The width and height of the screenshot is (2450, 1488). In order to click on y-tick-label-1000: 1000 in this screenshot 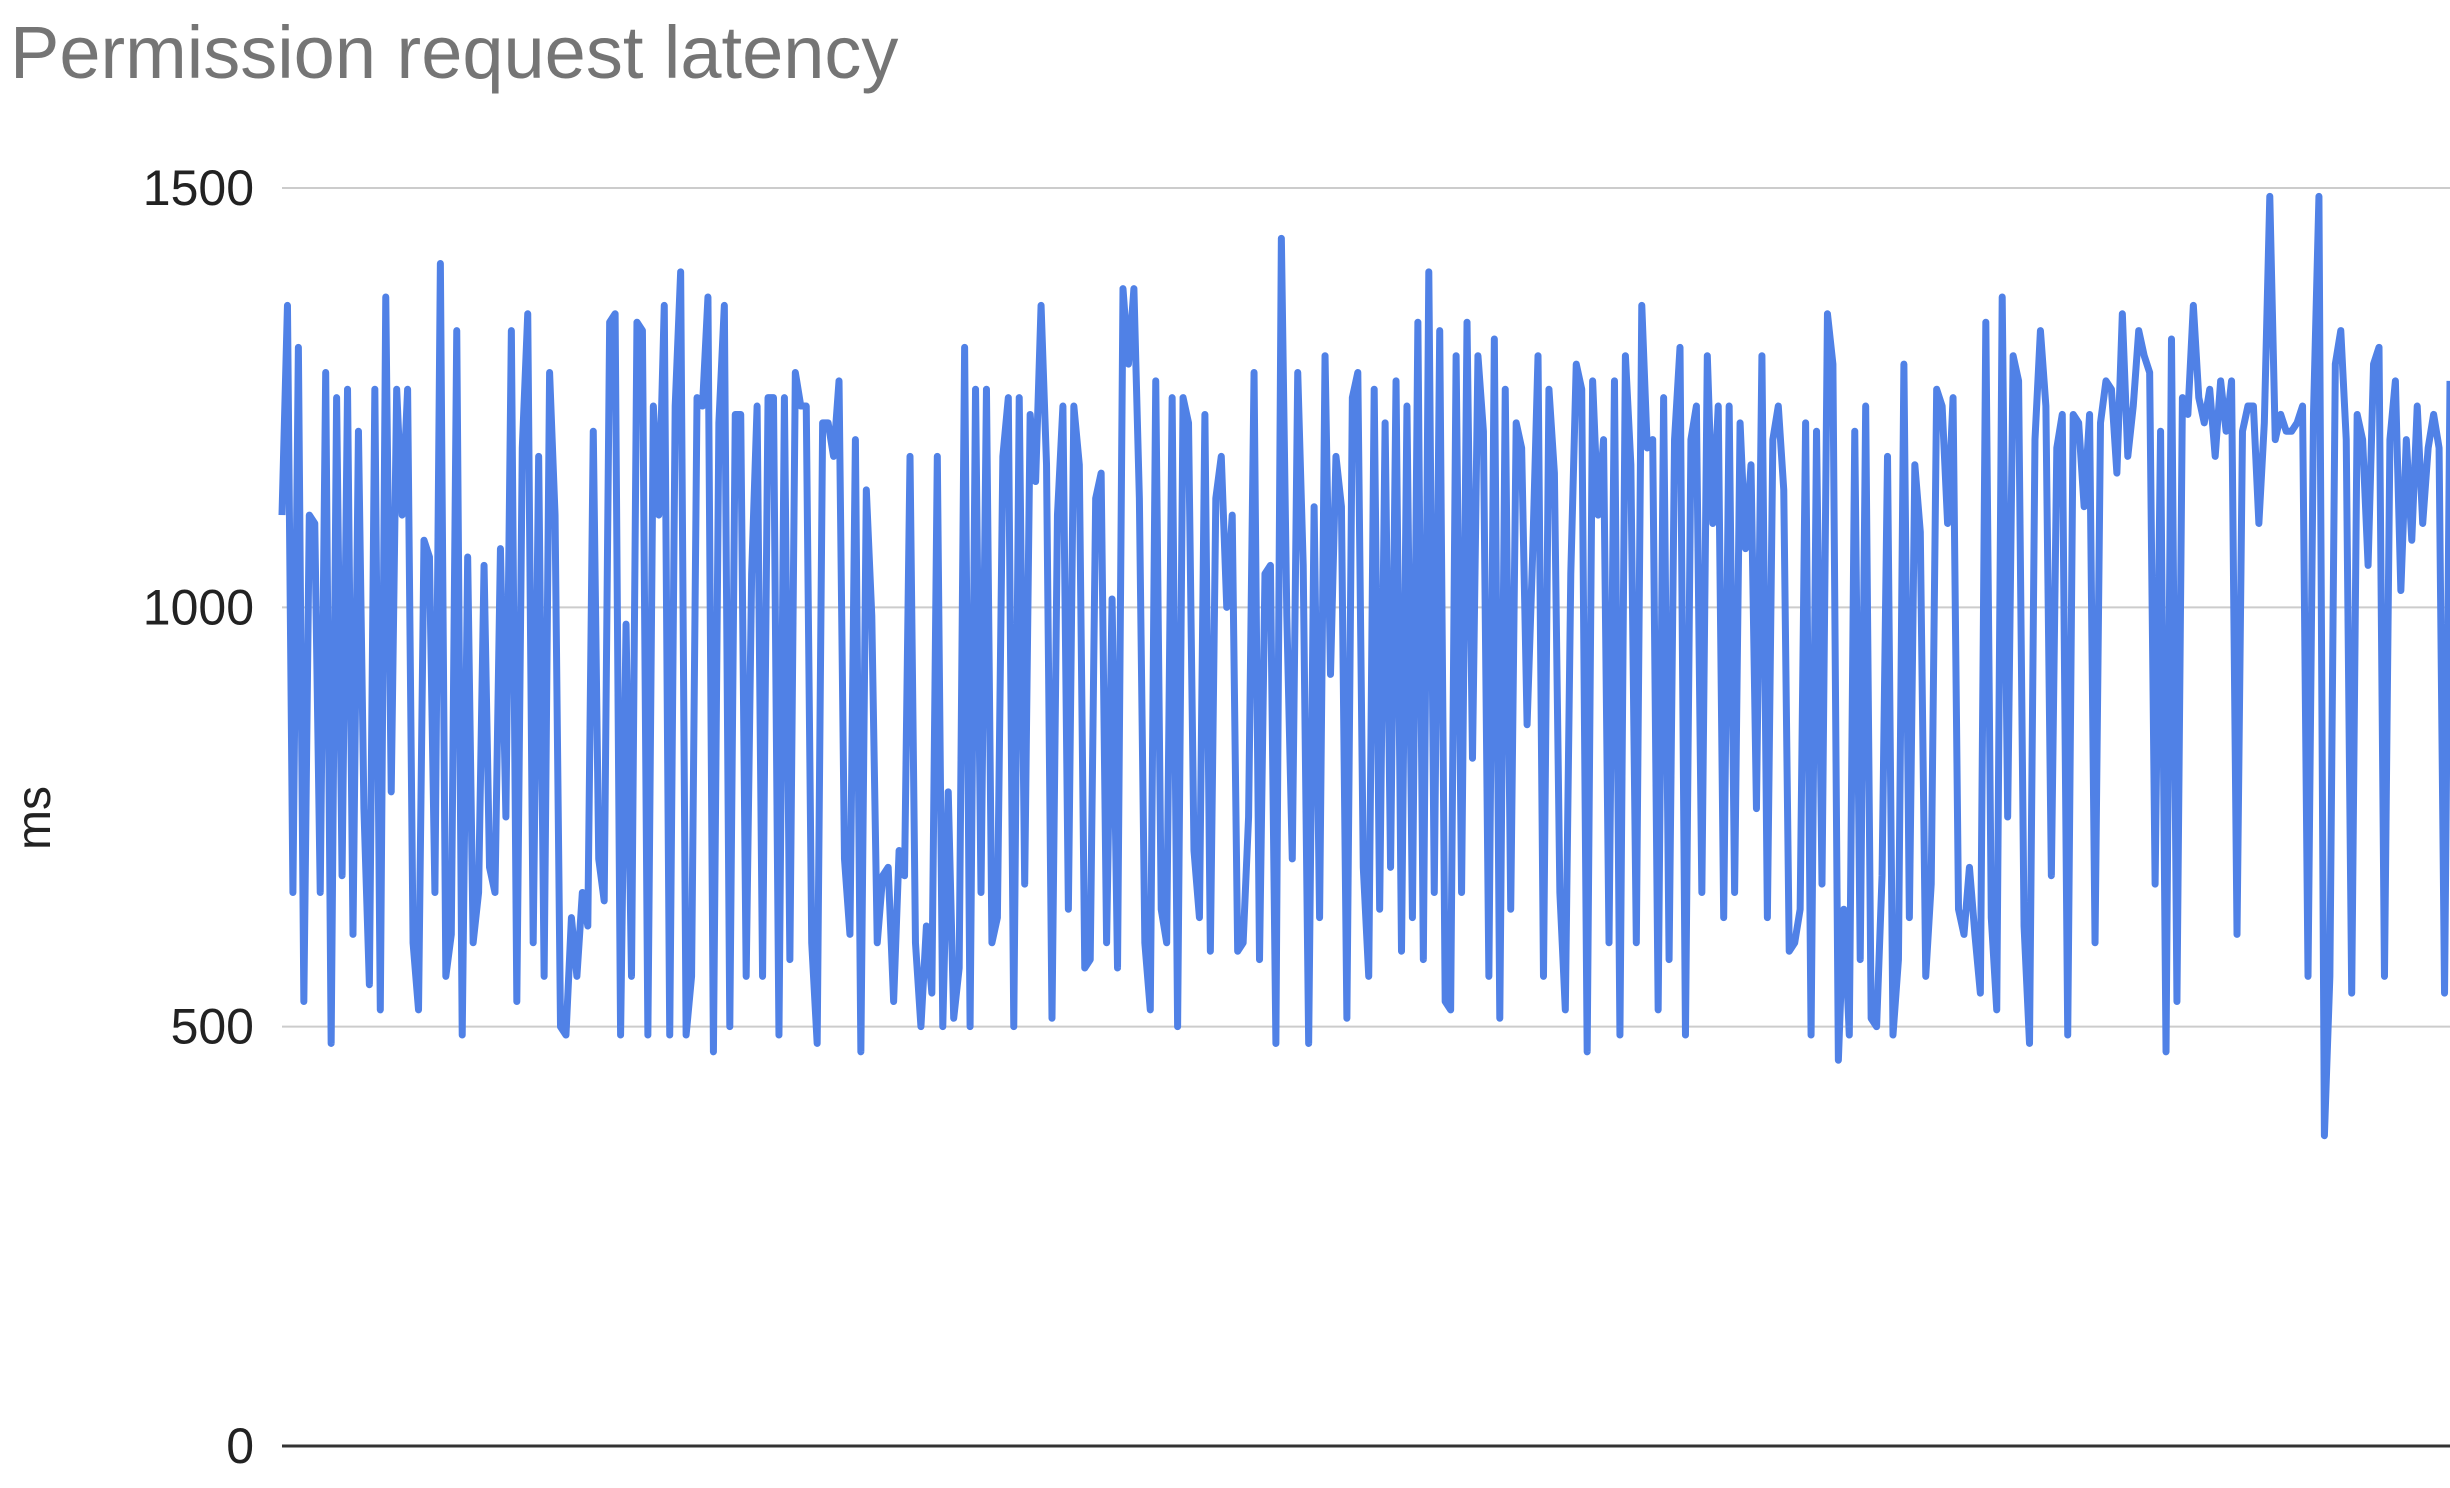, I will do `click(198, 607)`.